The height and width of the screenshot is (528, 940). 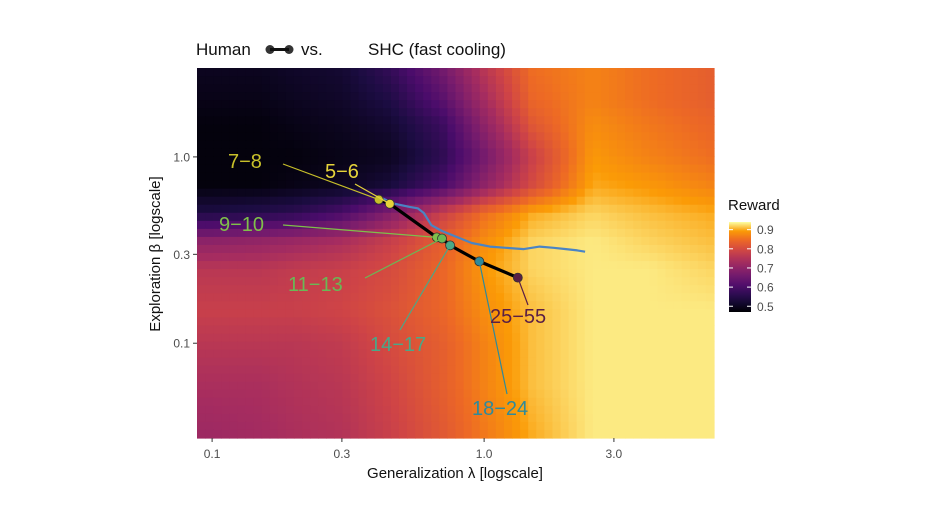 I want to click on trial-label: 7−8, so click(x=245, y=162).